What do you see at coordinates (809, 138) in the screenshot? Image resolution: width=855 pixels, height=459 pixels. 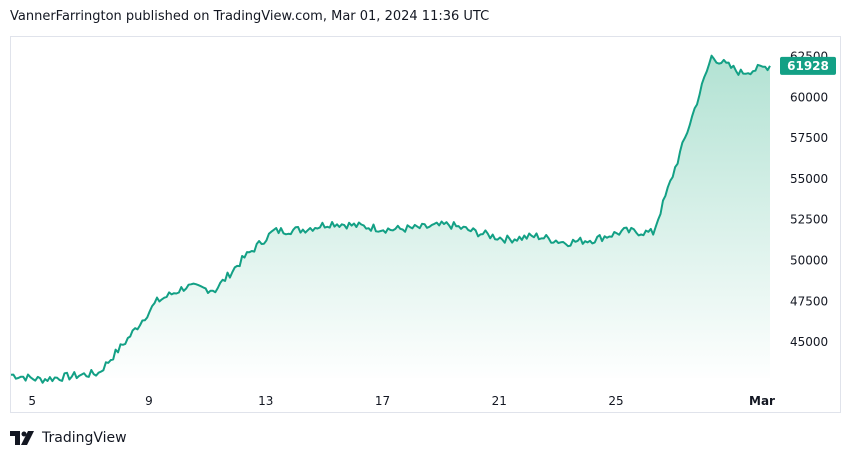 I see `y-tick-label: 57500` at bounding box center [809, 138].